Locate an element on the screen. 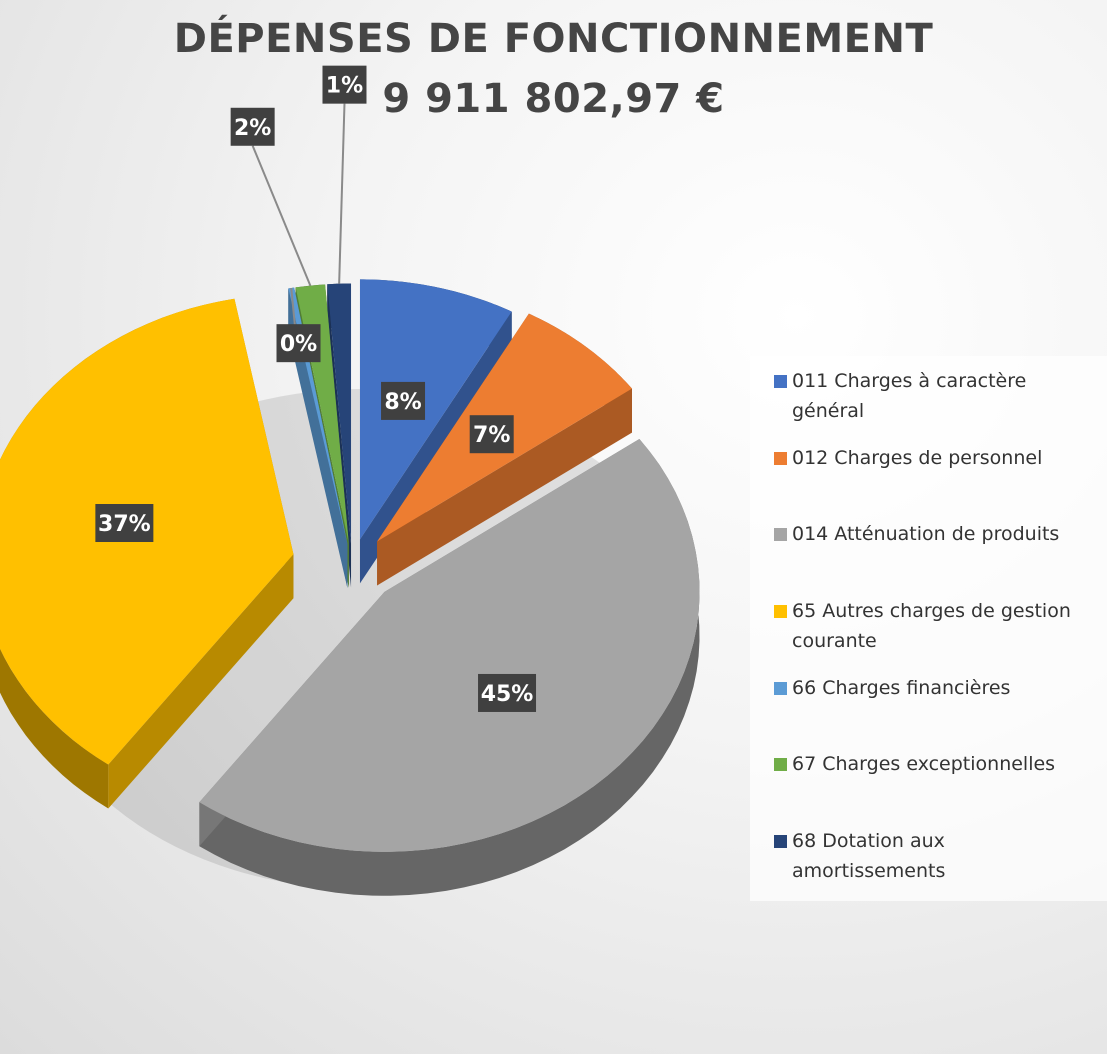 Image resolution: width=1107 pixels, height=1054 pixels. legend-item: 65 Autres charges de gestion courante is located at coordinates (936, 626).